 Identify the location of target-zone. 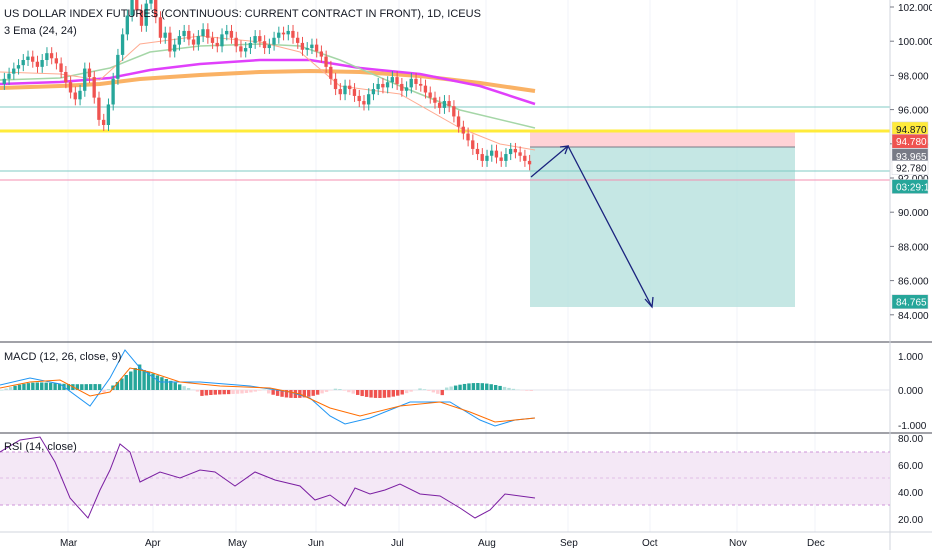
(662, 227).